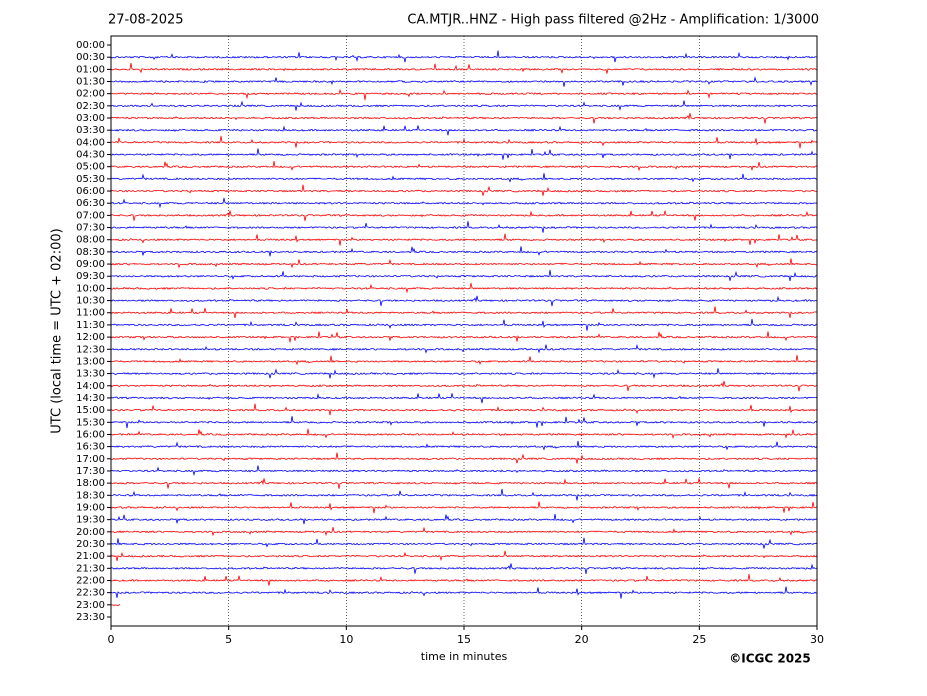  I want to click on y-tick-label: 03:00, so click(90, 118).